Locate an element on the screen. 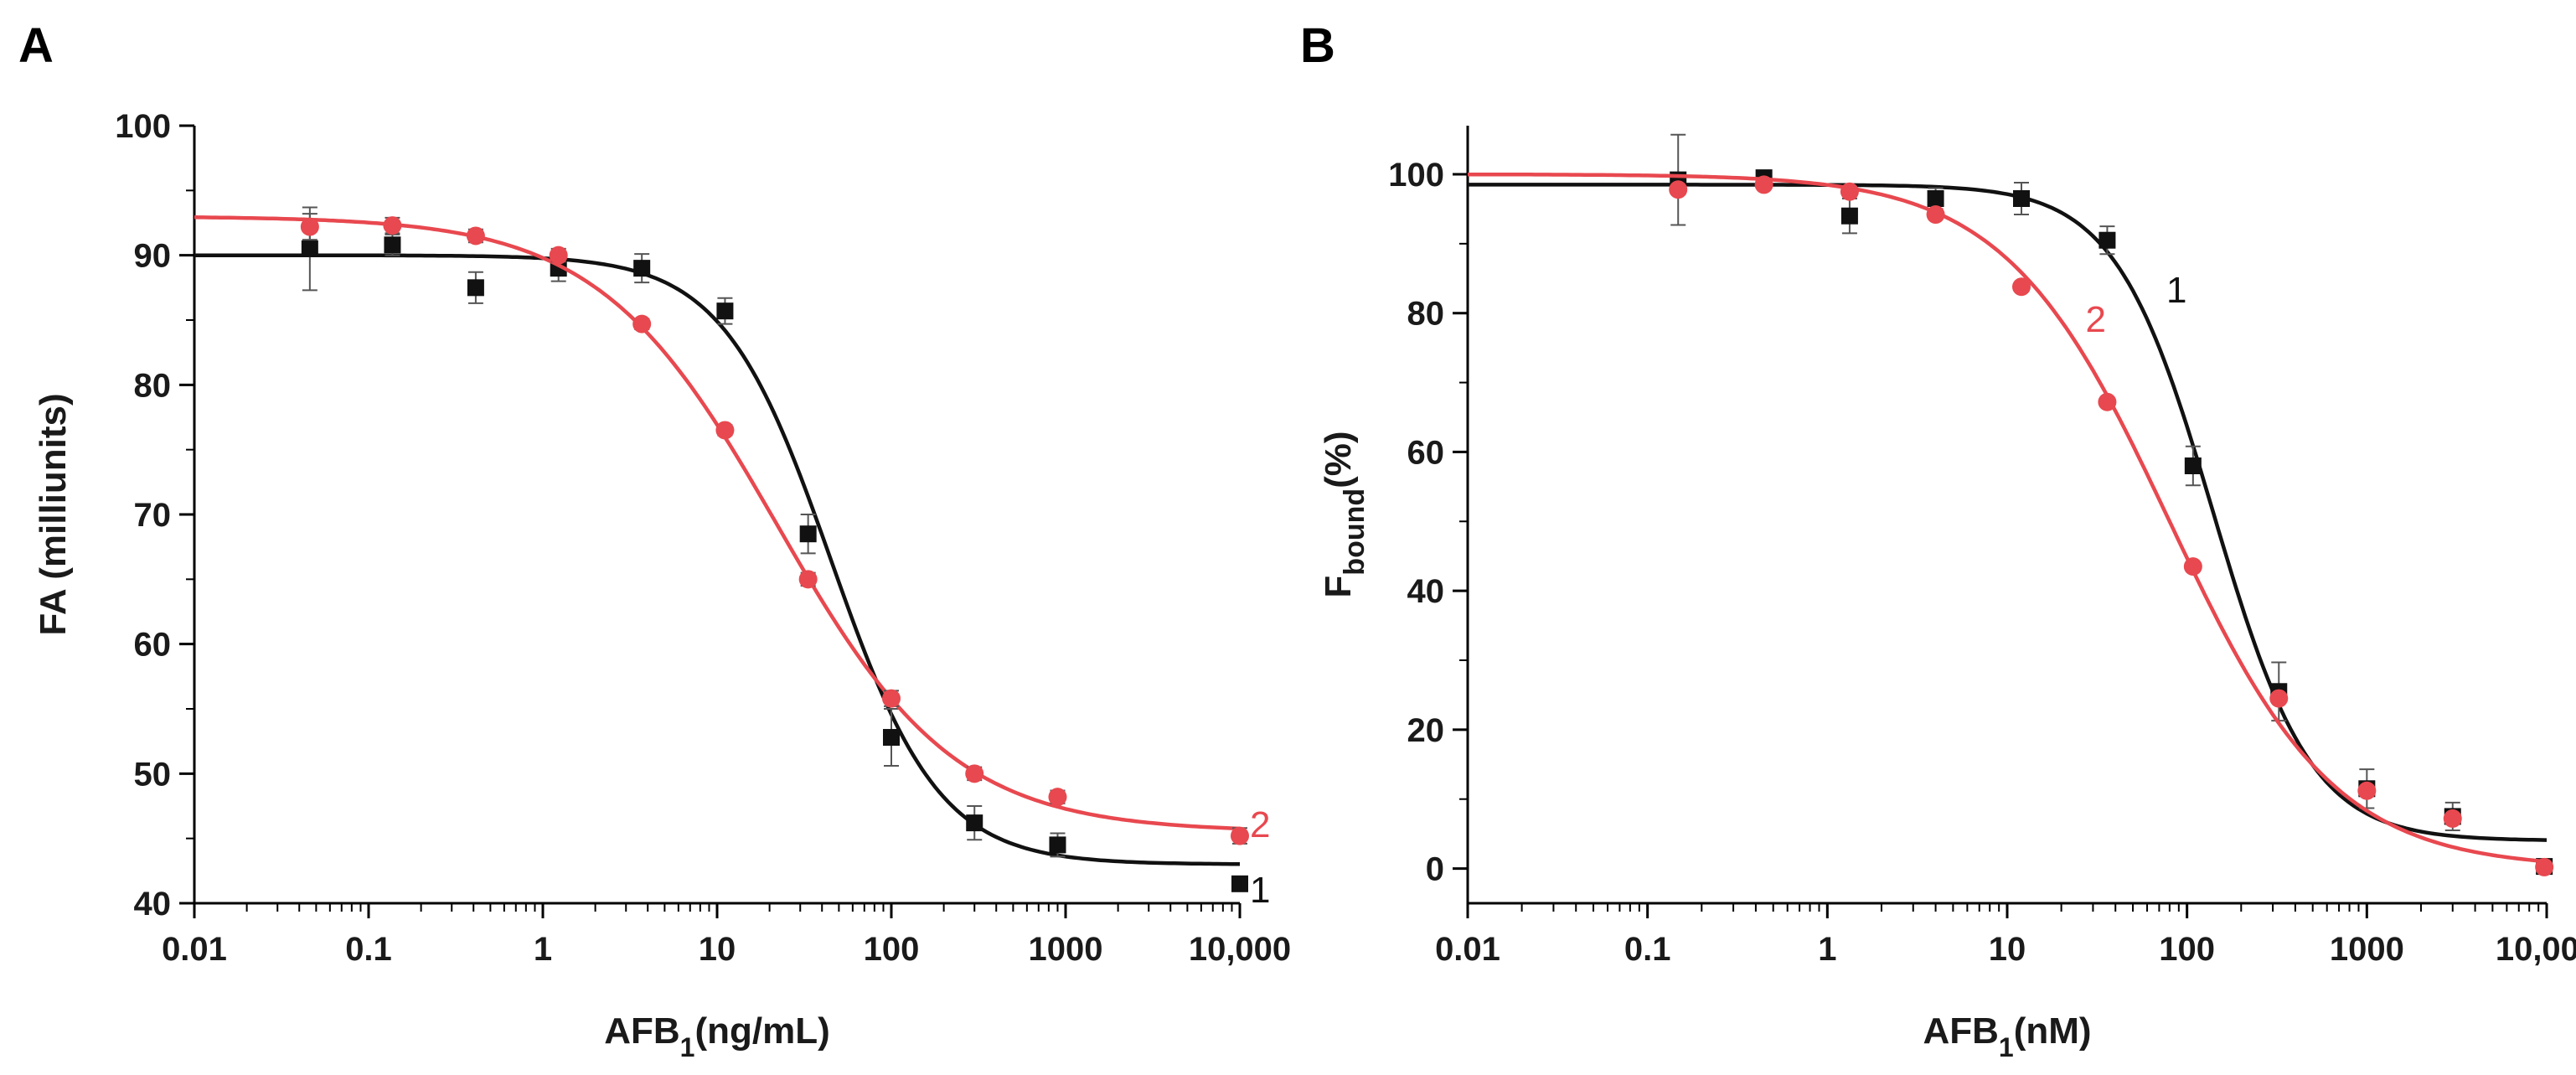 Image resolution: width=2576 pixels, height=1075 pixels. panel-a-x-tick-label: 1000 is located at coordinates (1066, 949).